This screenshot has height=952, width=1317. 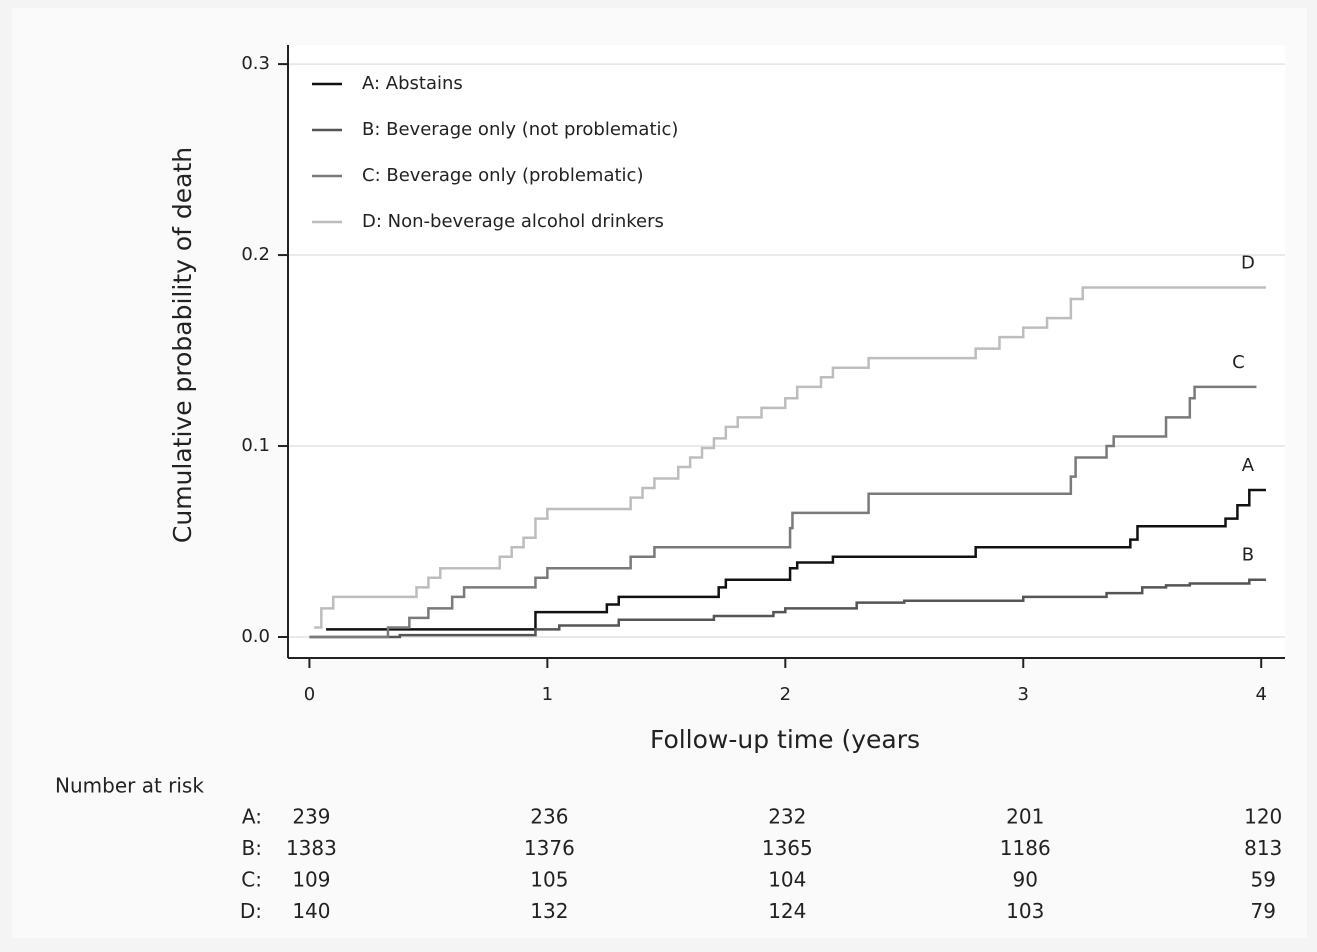 What do you see at coordinates (1023, 694) in the screenshot?
I see `x-tick-label: 3` at bounding box center [1023, 694].